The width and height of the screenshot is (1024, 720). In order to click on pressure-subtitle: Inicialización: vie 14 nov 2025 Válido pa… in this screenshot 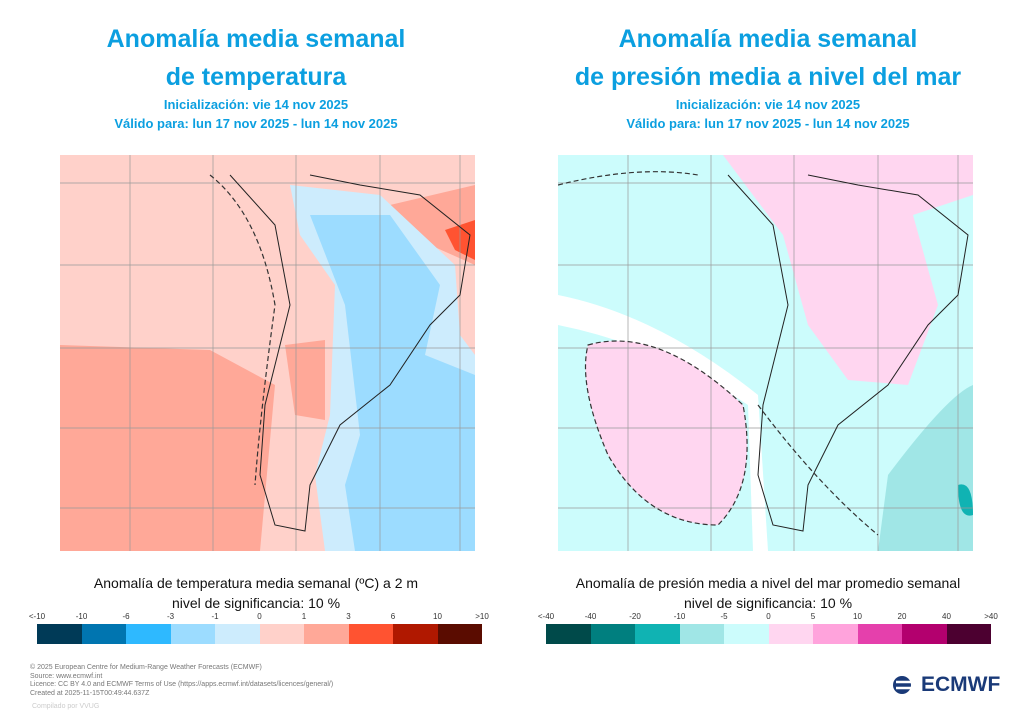, I will do `click(768, 114)`.